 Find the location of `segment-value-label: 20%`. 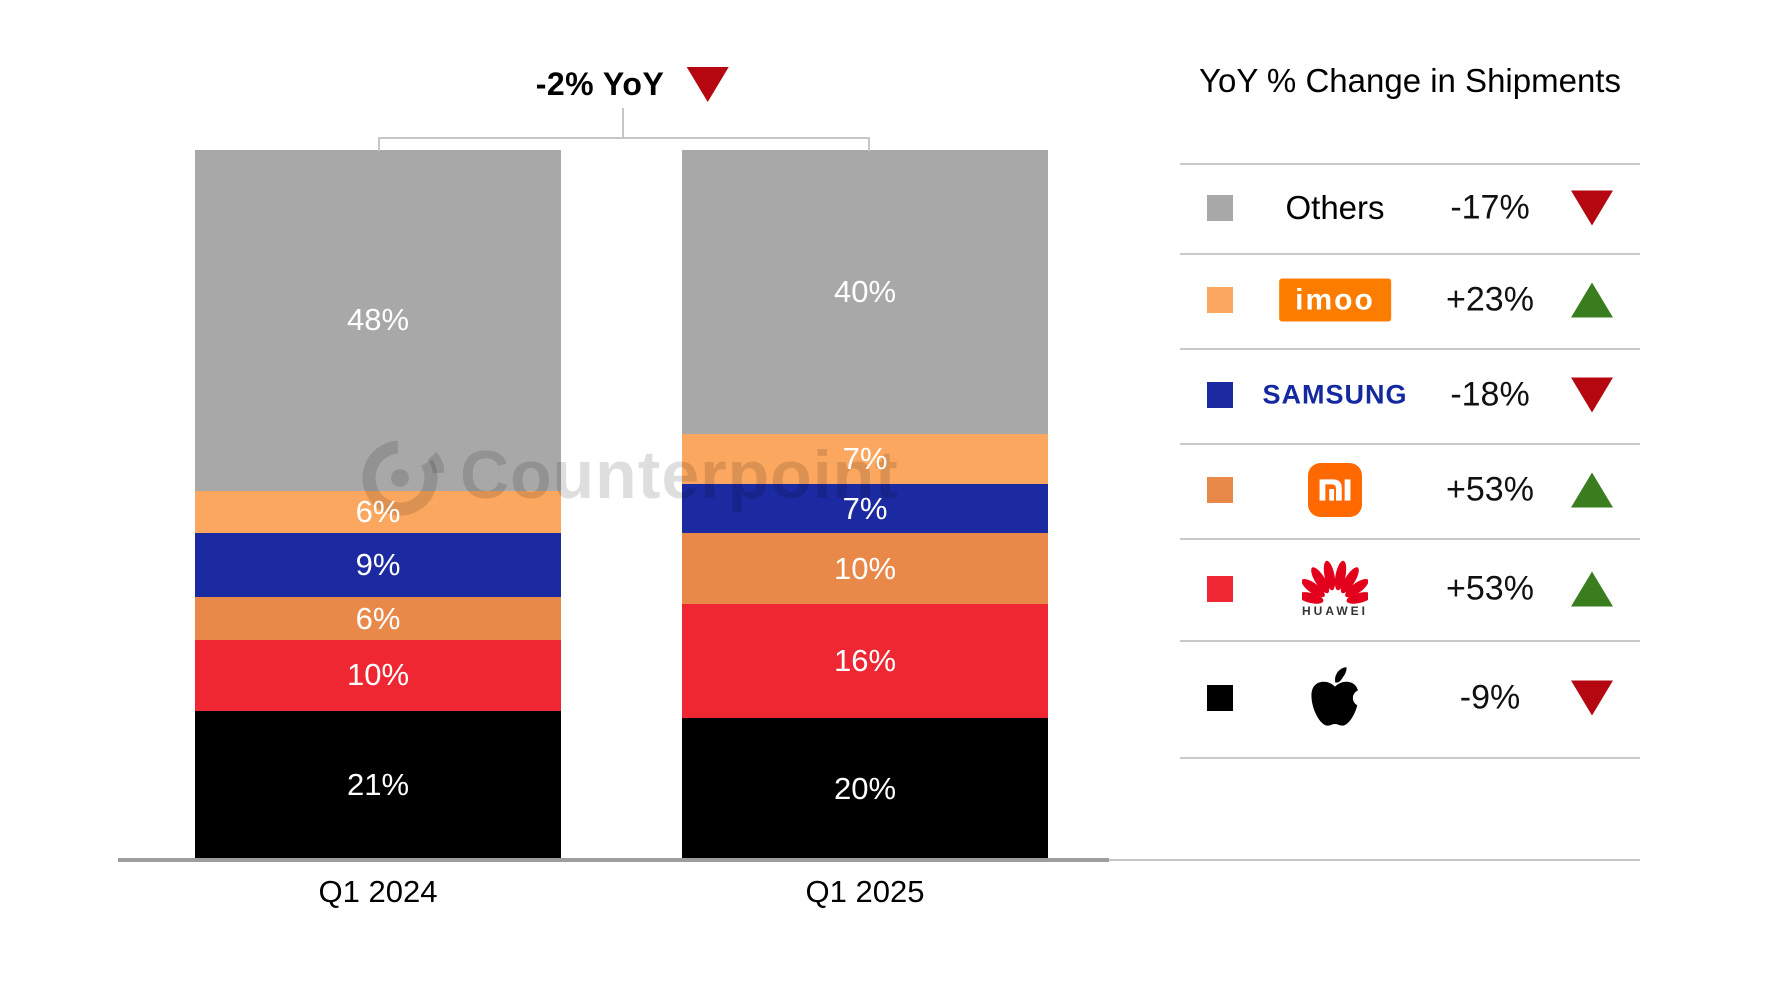

segment-value-label: 20% is located at coordinates (865, 788).